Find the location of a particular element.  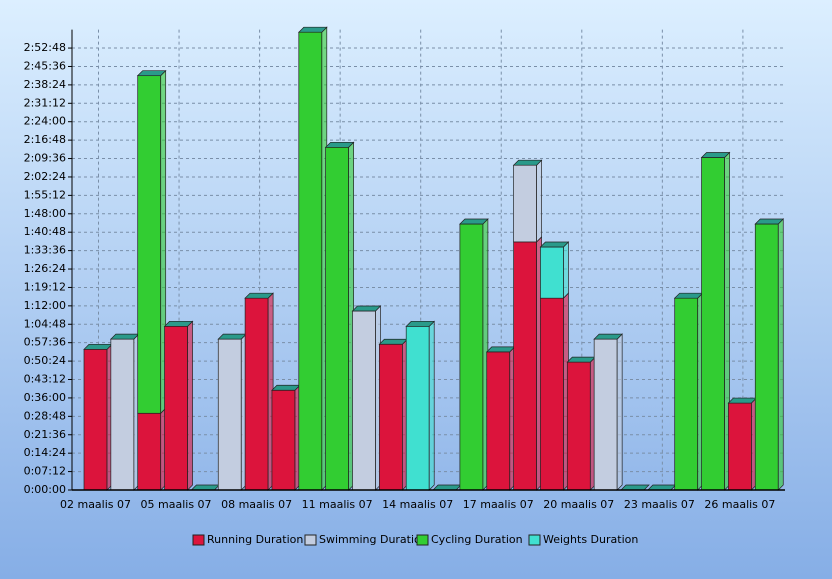

y-tick-label: 1:19:12 is located at coordinates (45, 286).